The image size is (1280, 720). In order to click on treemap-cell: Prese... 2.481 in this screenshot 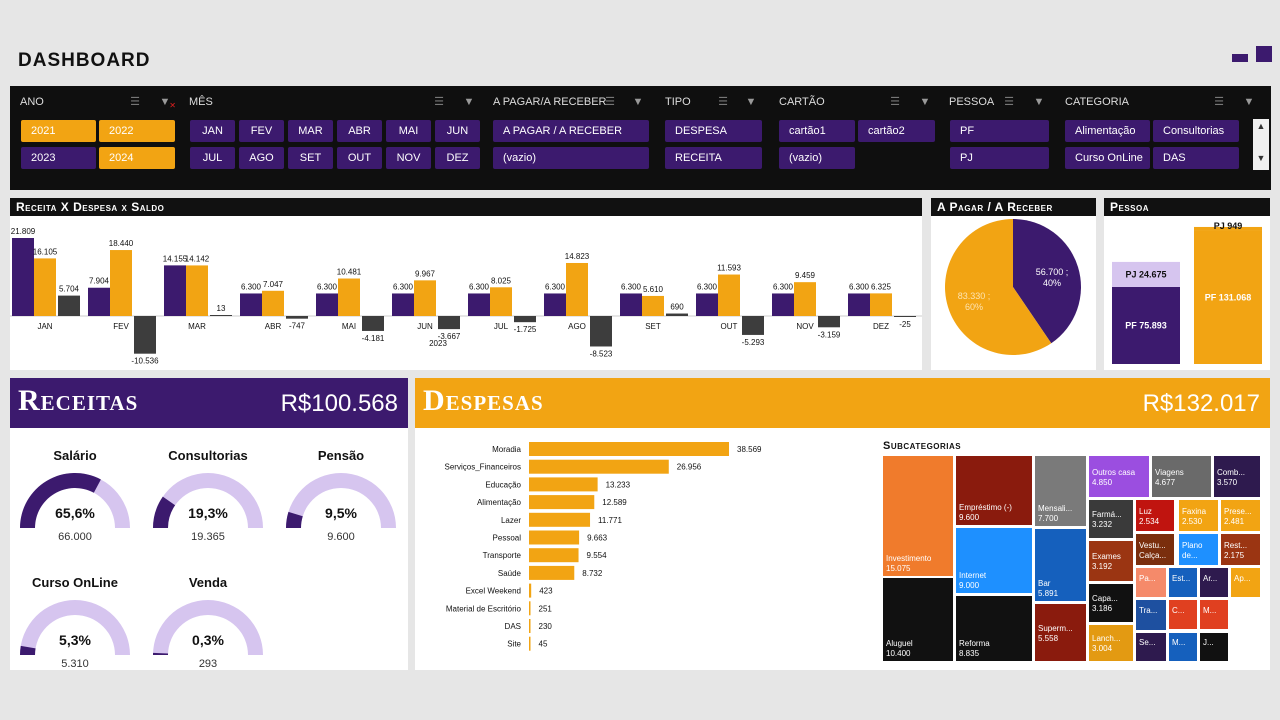, I will do `click(1240, 515)`.